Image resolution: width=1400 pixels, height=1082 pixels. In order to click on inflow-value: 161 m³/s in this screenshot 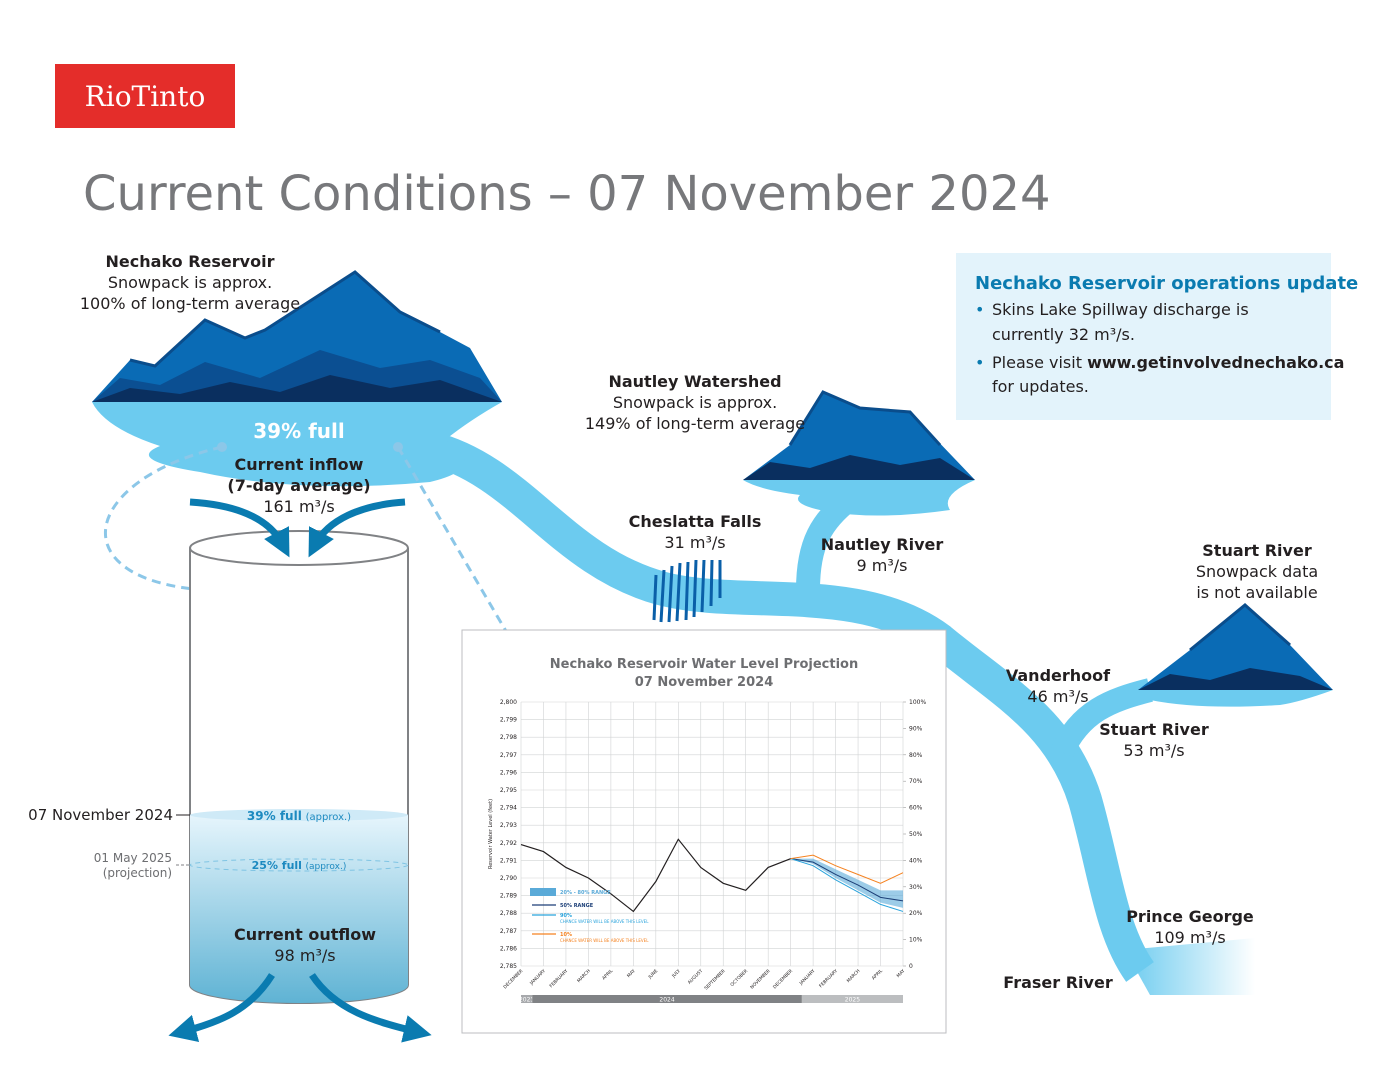, I will do `click(298, 506)`.